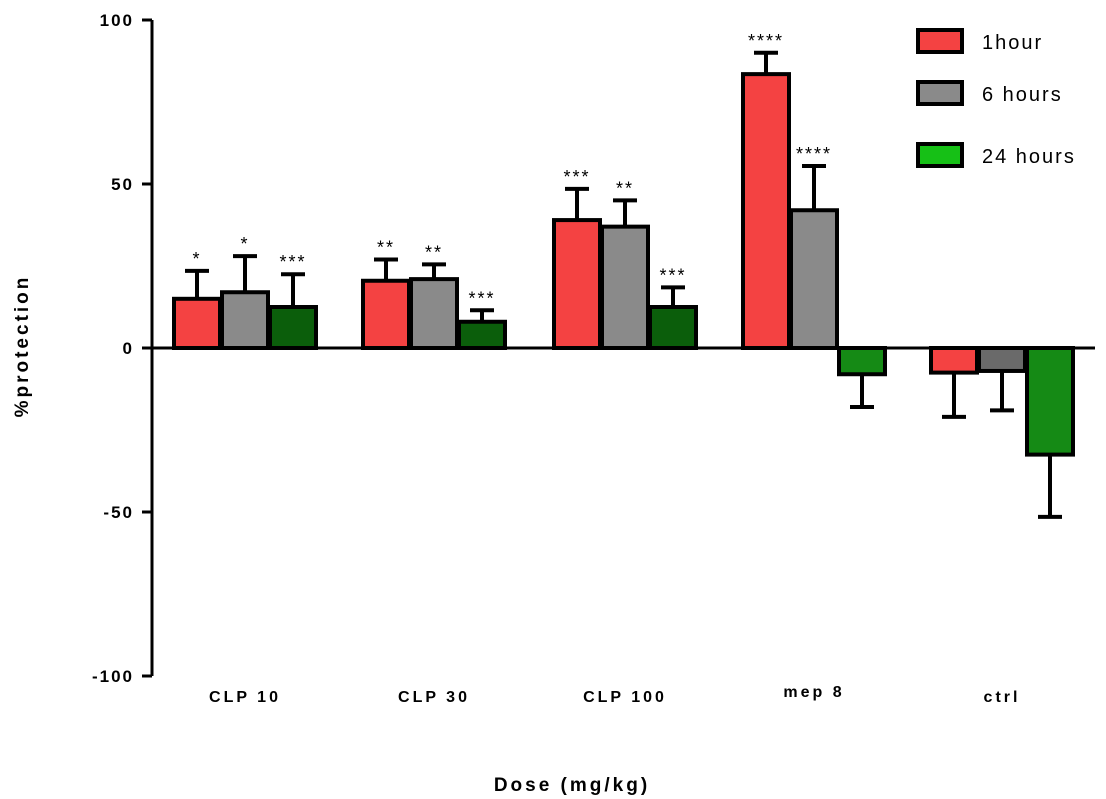  I want to click on y-tick-label: 100, so click(117, 20).